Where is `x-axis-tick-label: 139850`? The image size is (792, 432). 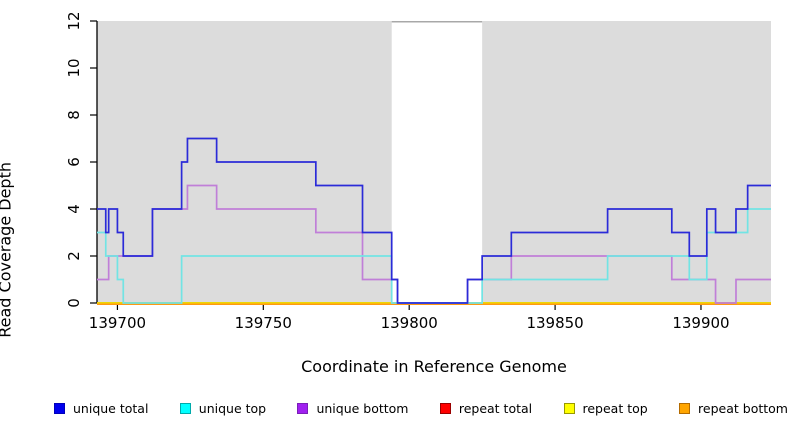
x-axis-tick-label: 139850 is located at coordinates (554, 323).